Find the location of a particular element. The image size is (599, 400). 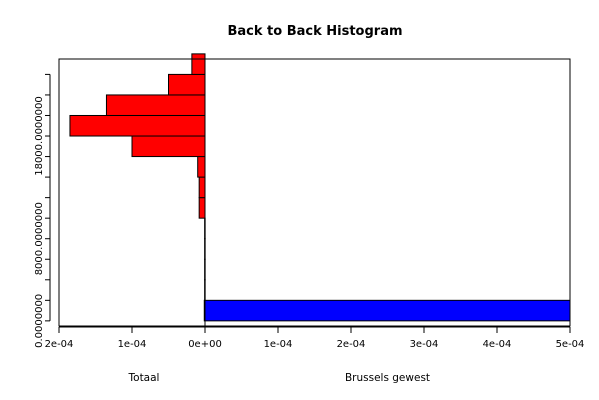

chart-title: Back to Back Histogram is located at coordinates (314, 31).